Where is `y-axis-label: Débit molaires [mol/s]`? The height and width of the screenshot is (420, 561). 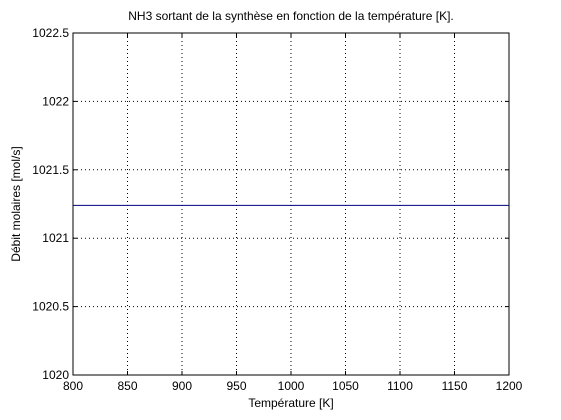 y-axis-label: Débit molaires [mol/s] is located at coordinates (16, 203).